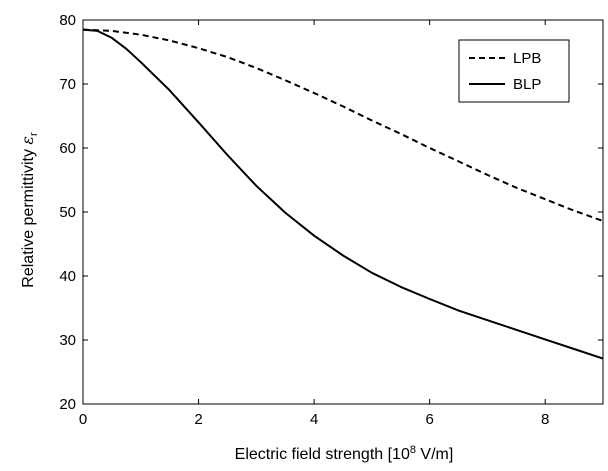 Image resolution: width=608 pixels, height=471 pixels. I want to click on x-tick-label: 6, so click(429, 419).